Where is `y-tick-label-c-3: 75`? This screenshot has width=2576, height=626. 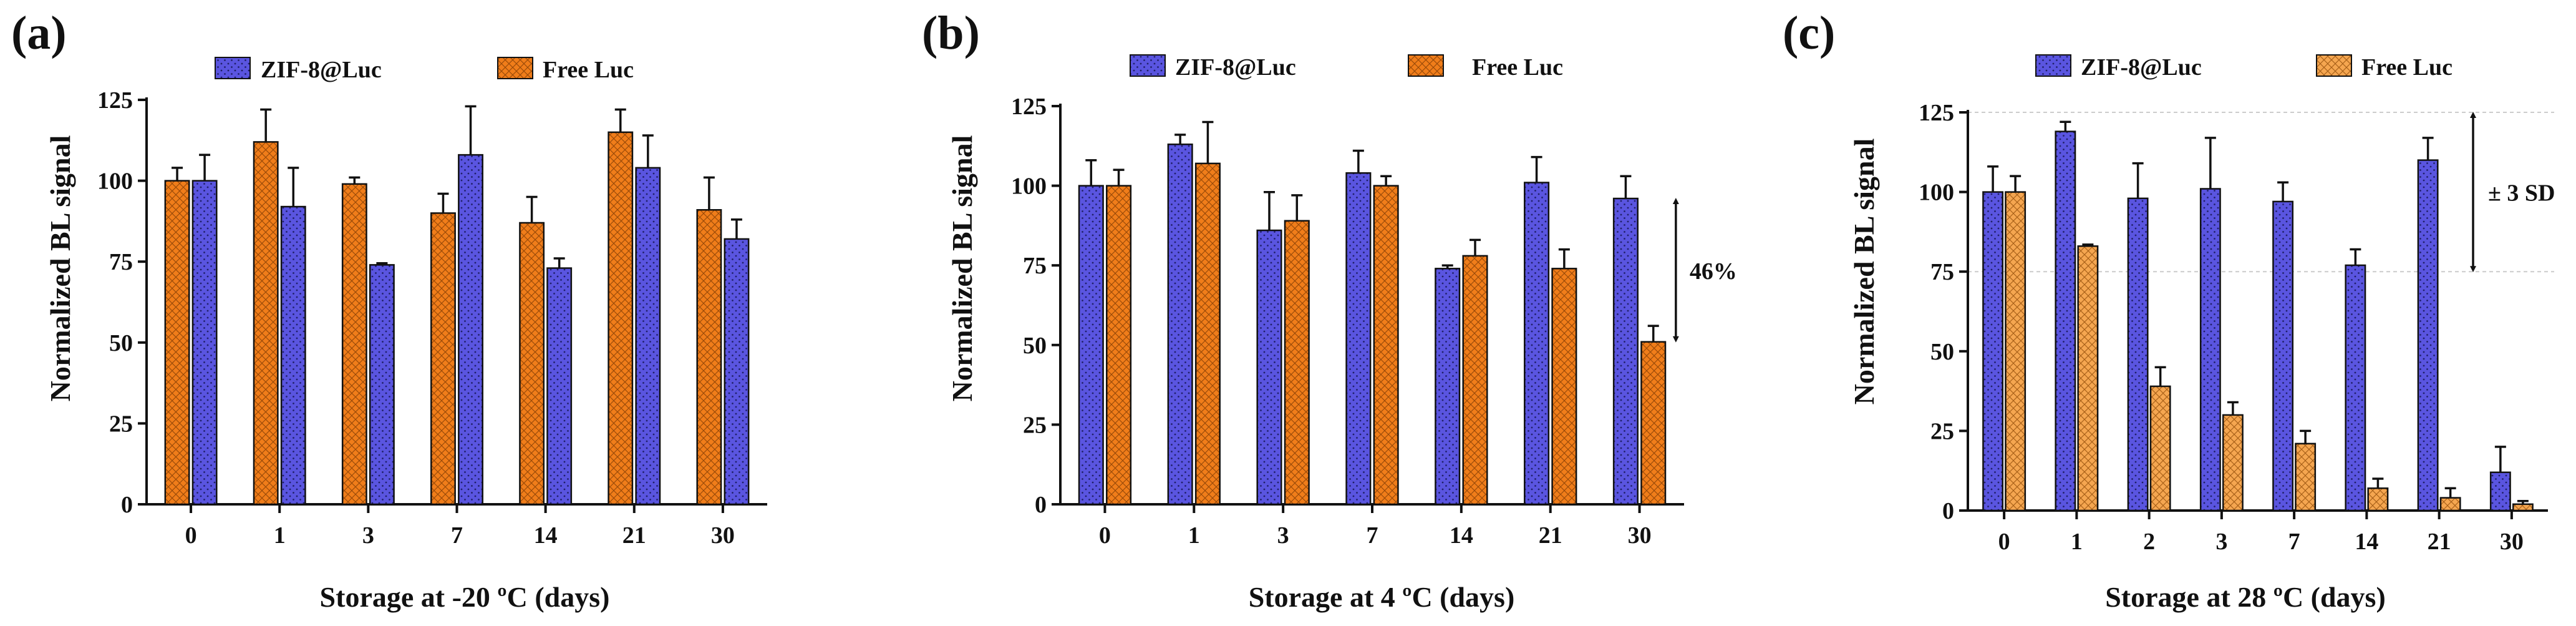 y-tick-label-c-3: 75 is located at coordinates (1942, 272).